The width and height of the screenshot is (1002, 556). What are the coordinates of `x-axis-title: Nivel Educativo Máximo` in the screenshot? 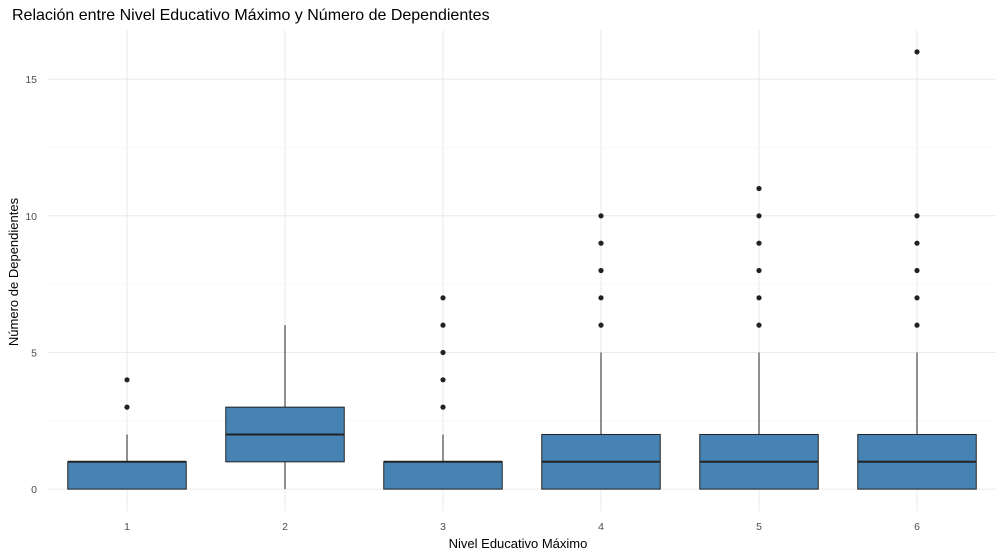 It's located at (518, 543).